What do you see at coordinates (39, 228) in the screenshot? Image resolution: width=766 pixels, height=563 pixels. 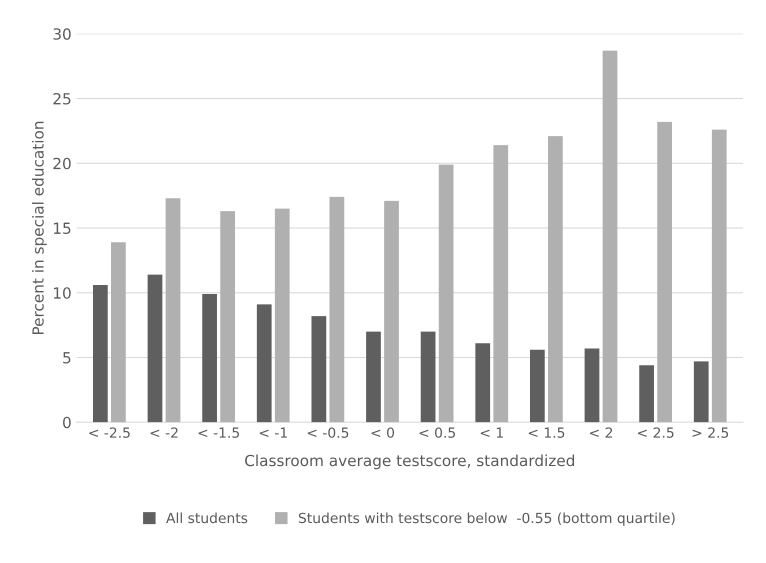 I see `y-axis-title: Percent in special education` at bounding box center [39, 228].